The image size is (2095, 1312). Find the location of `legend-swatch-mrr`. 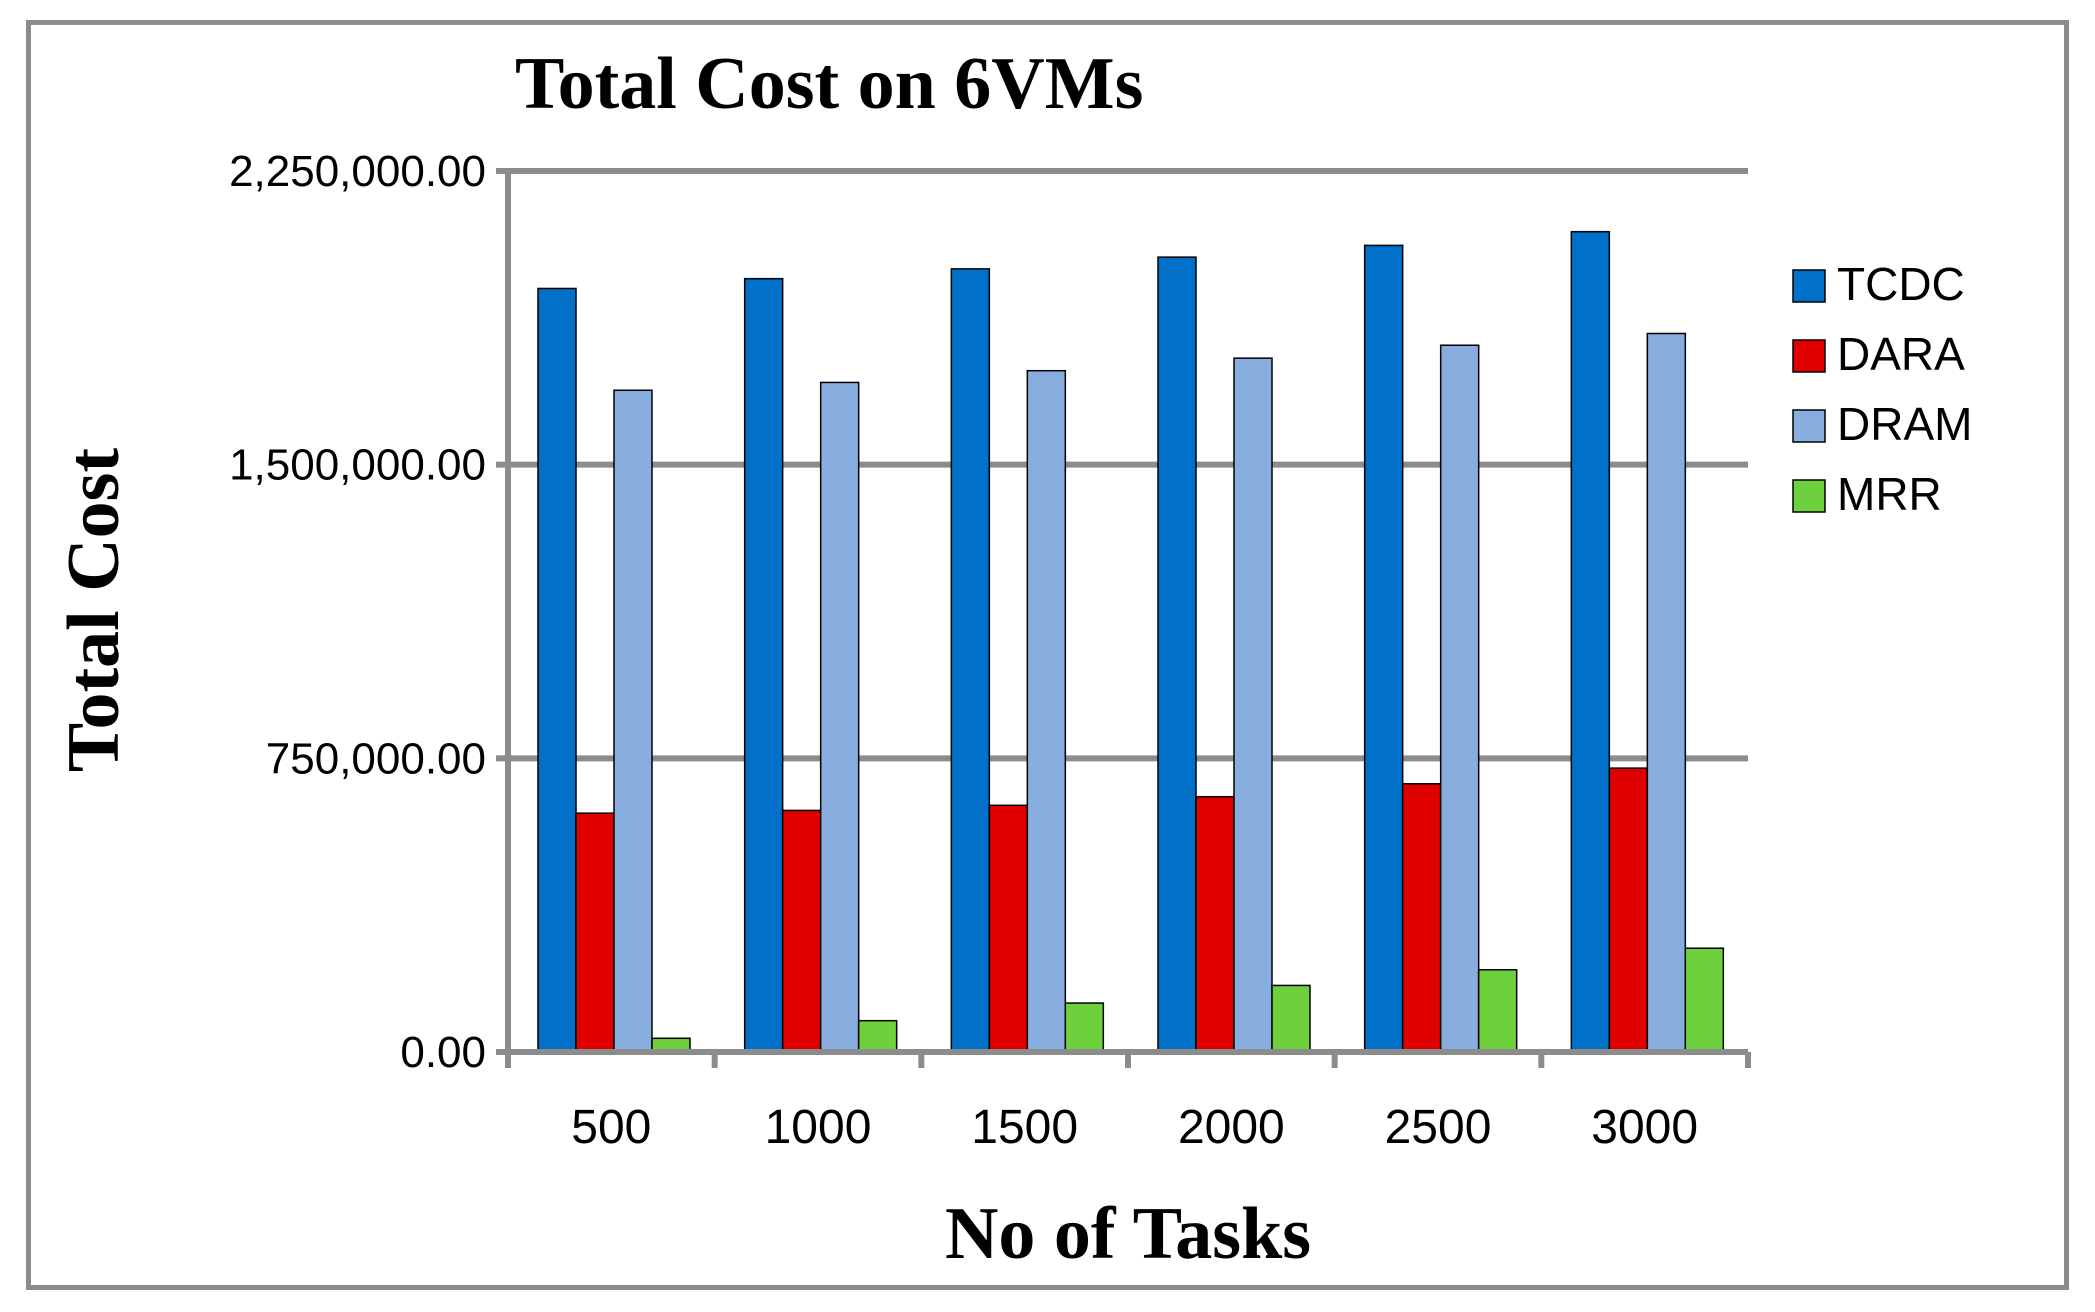

legend-swatch-mrr is located at coordinates (1809, 496).